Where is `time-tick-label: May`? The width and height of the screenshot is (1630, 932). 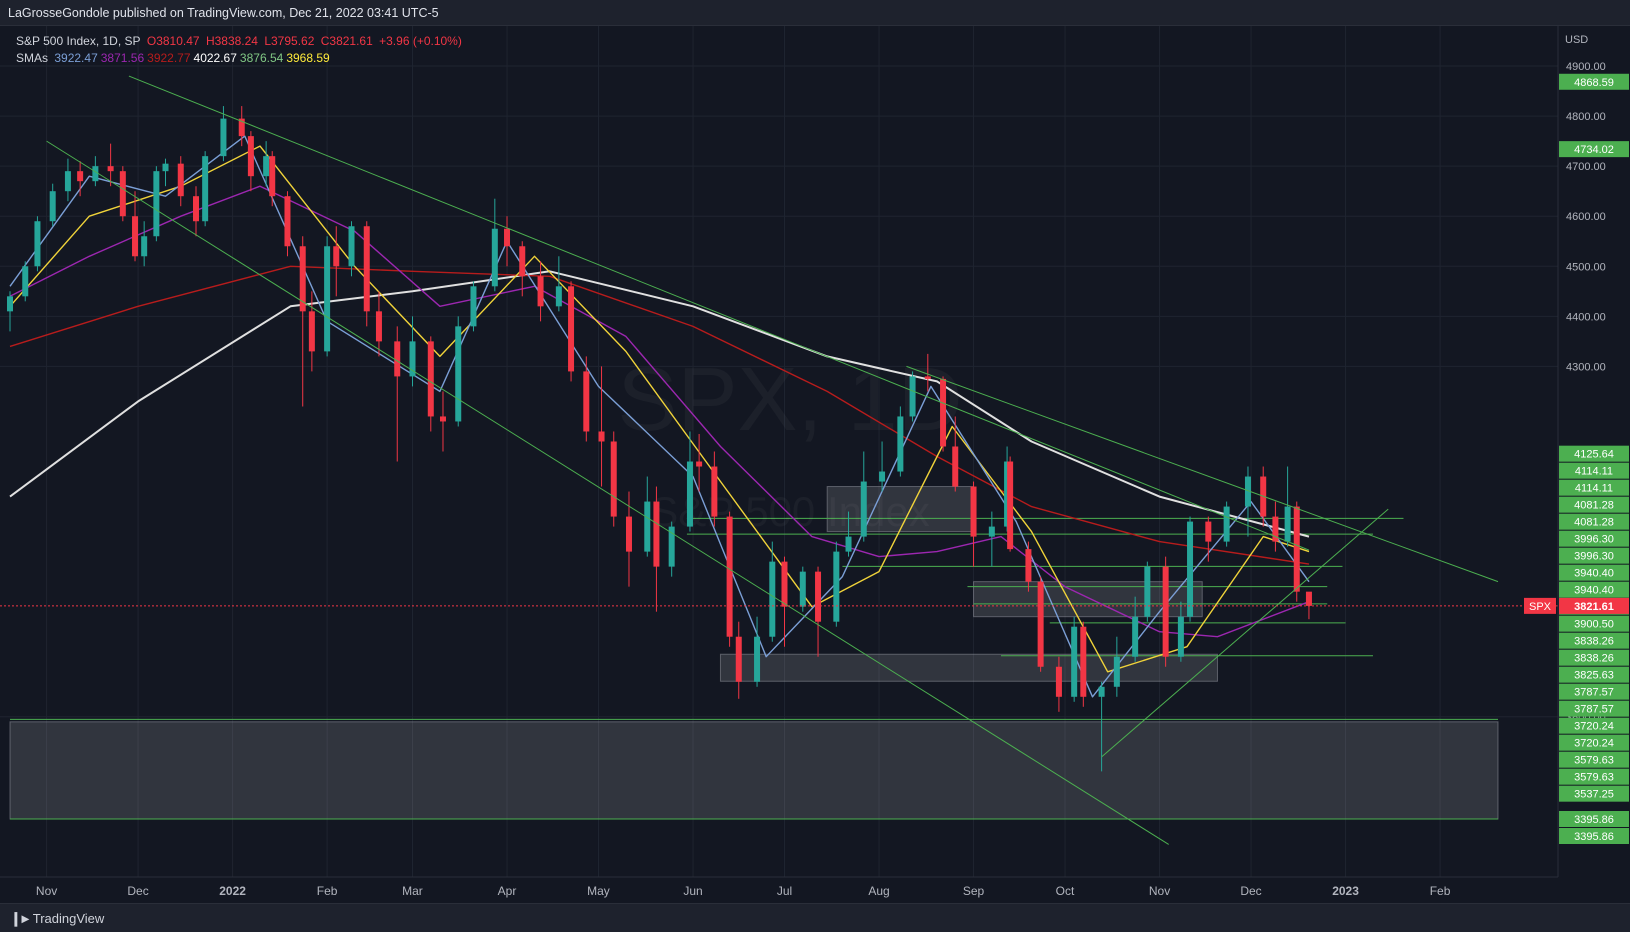
time-tick-label: May is located at coordinates (598, 891).